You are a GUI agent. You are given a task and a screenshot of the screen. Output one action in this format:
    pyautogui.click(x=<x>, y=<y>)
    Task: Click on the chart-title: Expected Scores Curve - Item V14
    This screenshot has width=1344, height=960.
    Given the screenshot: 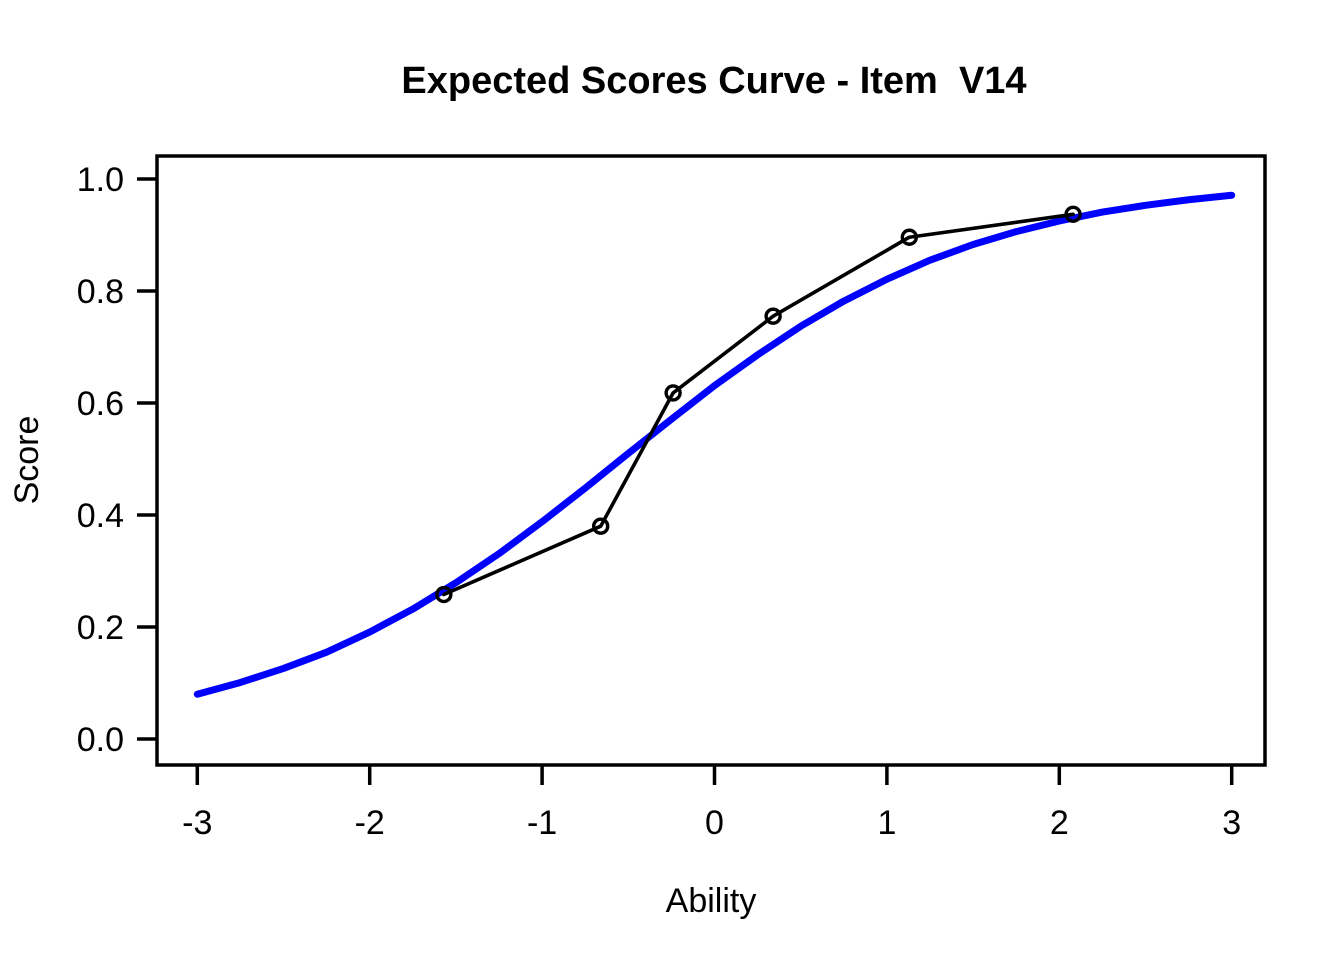 What is the action you would take?
    pyautogui.click(x=713, y=81)
    